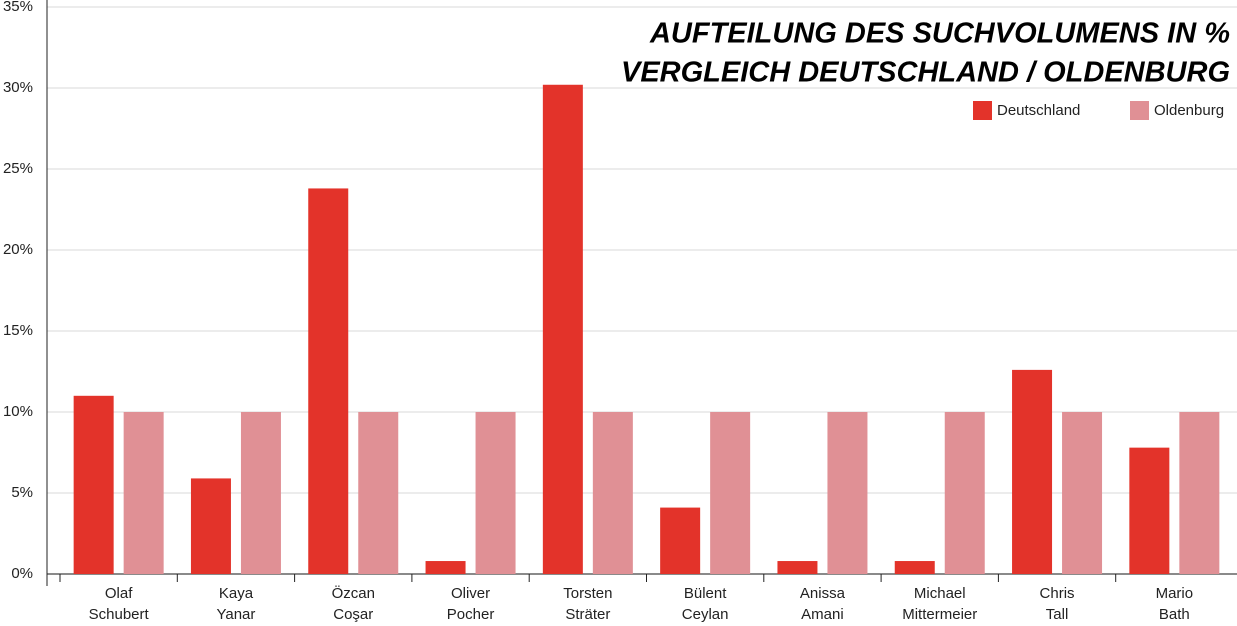  I want to click on x-tick-label: Michael, so click(940, 593).